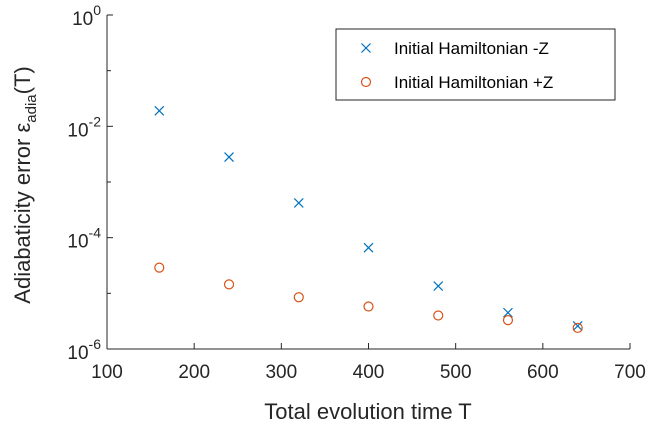  Describe the element at coordinates (84, 127) in the screenshot. I see `y-tick-label: 10⁻²` at that location.